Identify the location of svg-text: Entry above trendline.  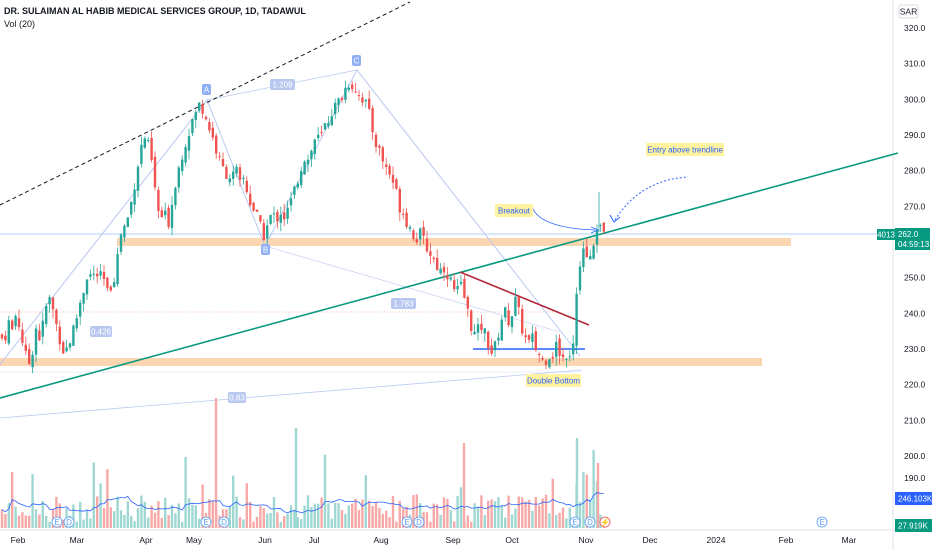
(685, 150).